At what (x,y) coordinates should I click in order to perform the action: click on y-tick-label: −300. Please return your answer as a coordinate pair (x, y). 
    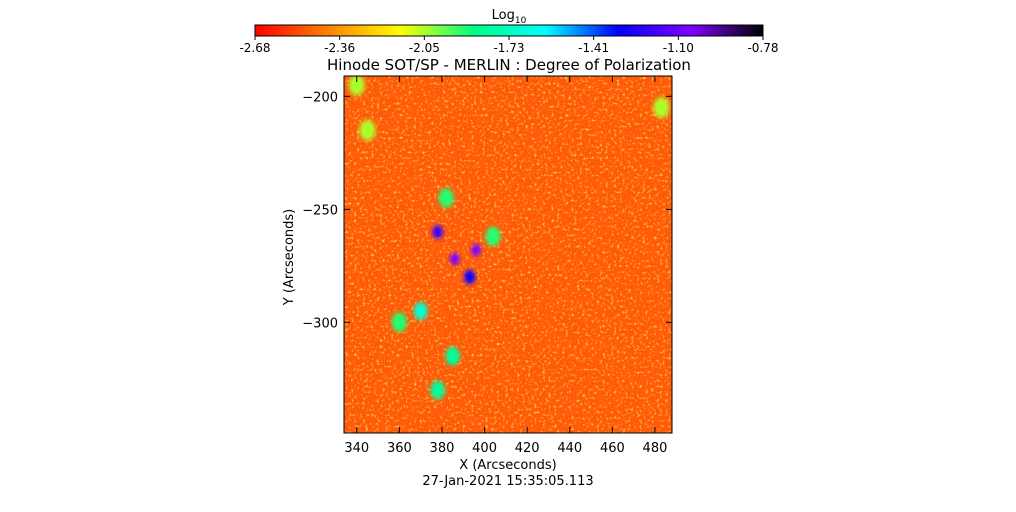
    Looking at the image, I should click on (320, 323).